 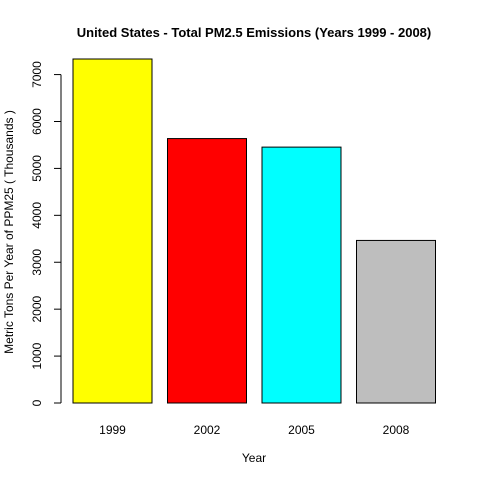 What do you see at coordinates (37, 355) in the screenshot?
I see `y-tick-label-1000: 1000` at bounding box center [37, 355].